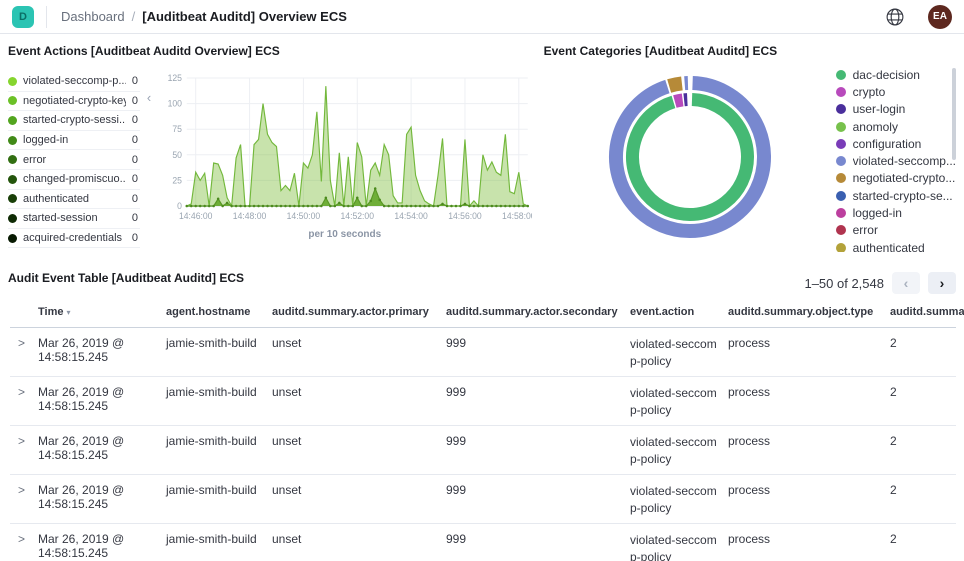 This screenshot has width=964, height=561. Describe the element at coordinates (879, 109) in the screenshot. I see `legend-label: user-login` at that location.